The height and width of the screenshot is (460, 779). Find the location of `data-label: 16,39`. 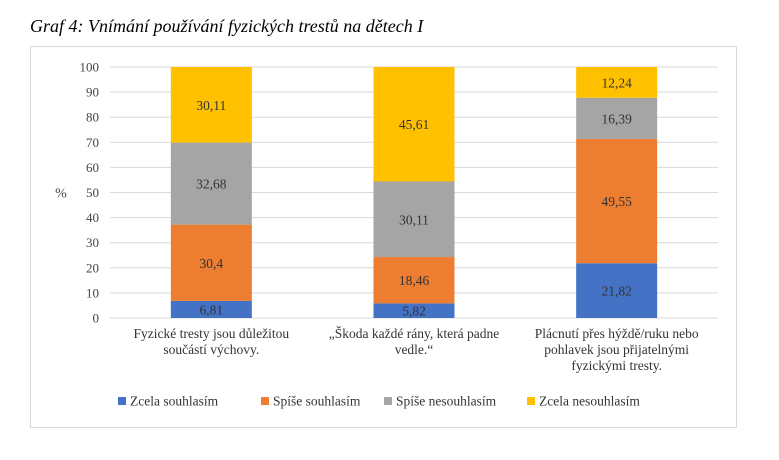

data-label: 16,39 is located at coordinates (616, 118).